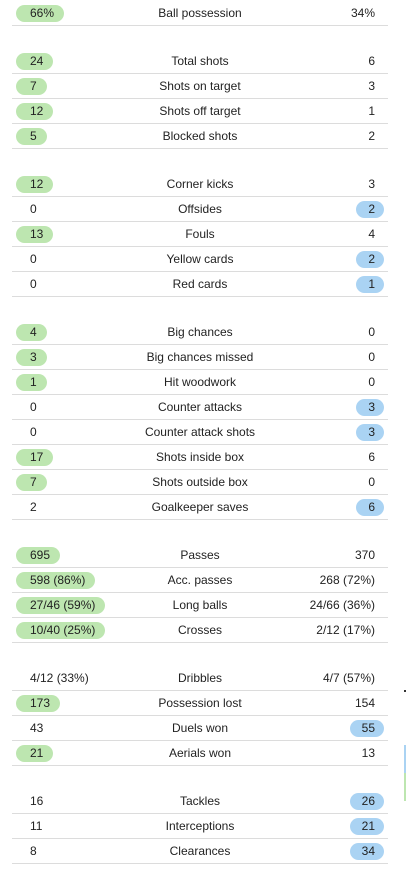 This screenshot has width=410, height=888. What do you see at coordinates (366, 801) in the screenshot?
I see `away-value: 26` at bounding box center [366, 801].